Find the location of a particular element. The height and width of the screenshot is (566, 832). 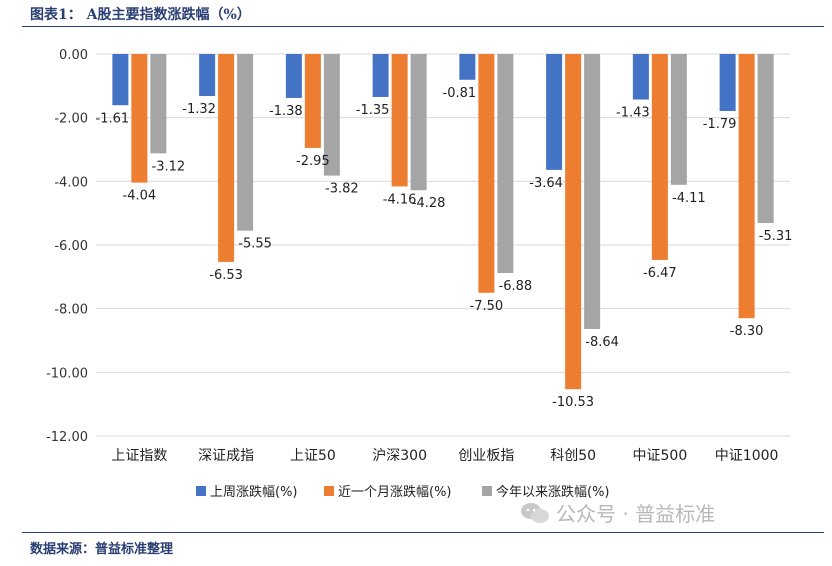

legend-label: 上周涨跌幅(%) is located at coordinates (254, 492).